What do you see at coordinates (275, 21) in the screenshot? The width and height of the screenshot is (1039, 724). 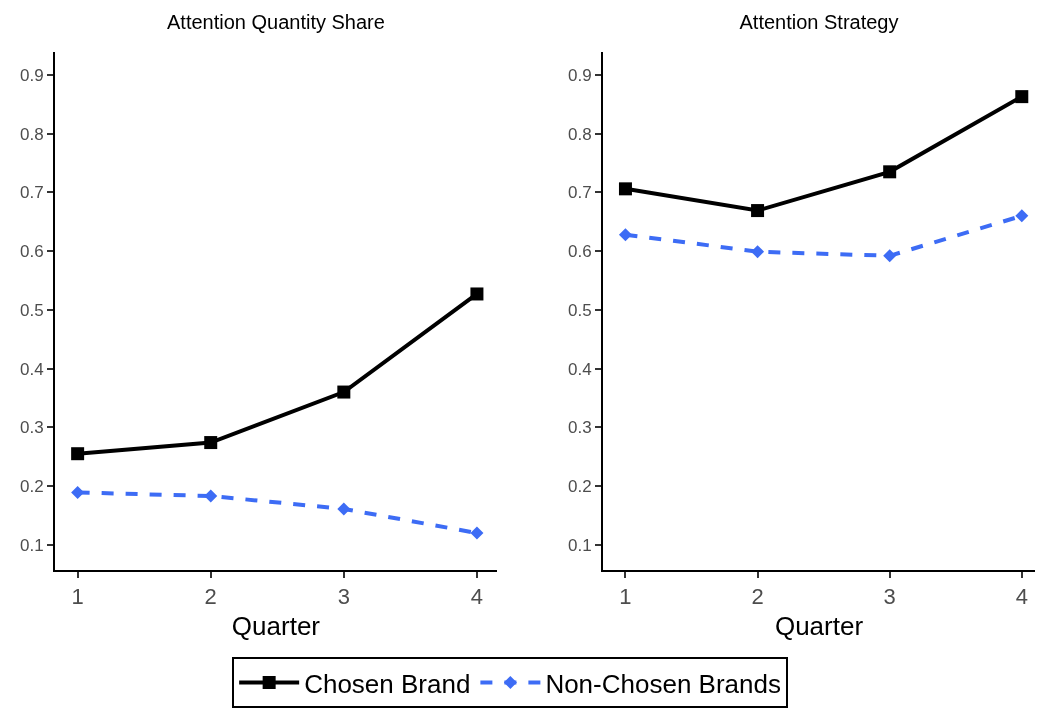 I see `chart-title: Attention Quantity Share` at bounding box center [275, 21].